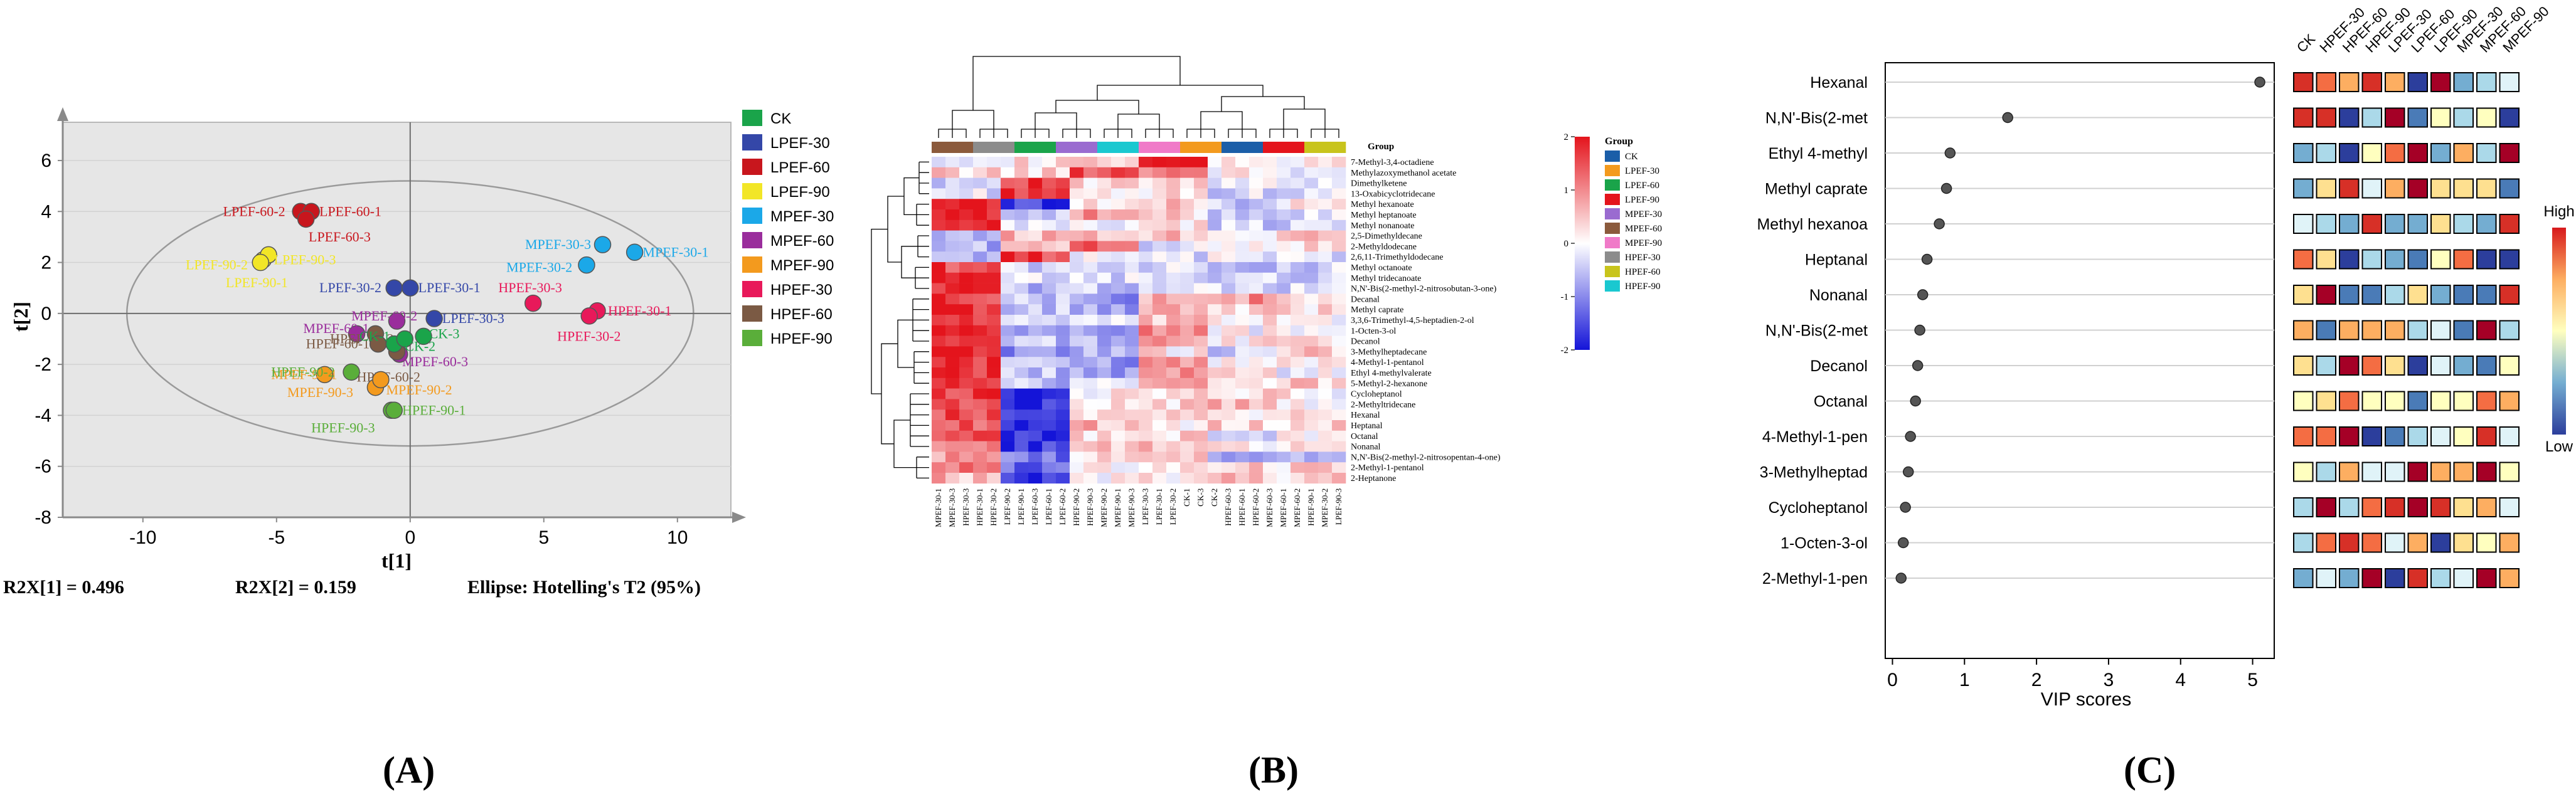 The height and width of the screenshot is (802, 2576). What do you see at coordinates (1048, 506) in the screenshot?
I see `heatmap-column-label: LPEF-60-1` at bounding box center [1048, 506].